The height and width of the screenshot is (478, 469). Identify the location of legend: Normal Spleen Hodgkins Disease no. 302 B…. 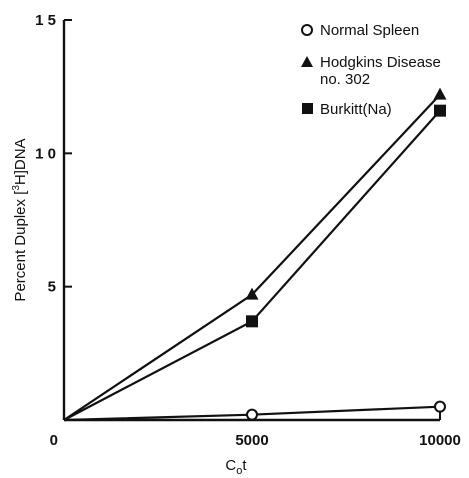
(371, 70).